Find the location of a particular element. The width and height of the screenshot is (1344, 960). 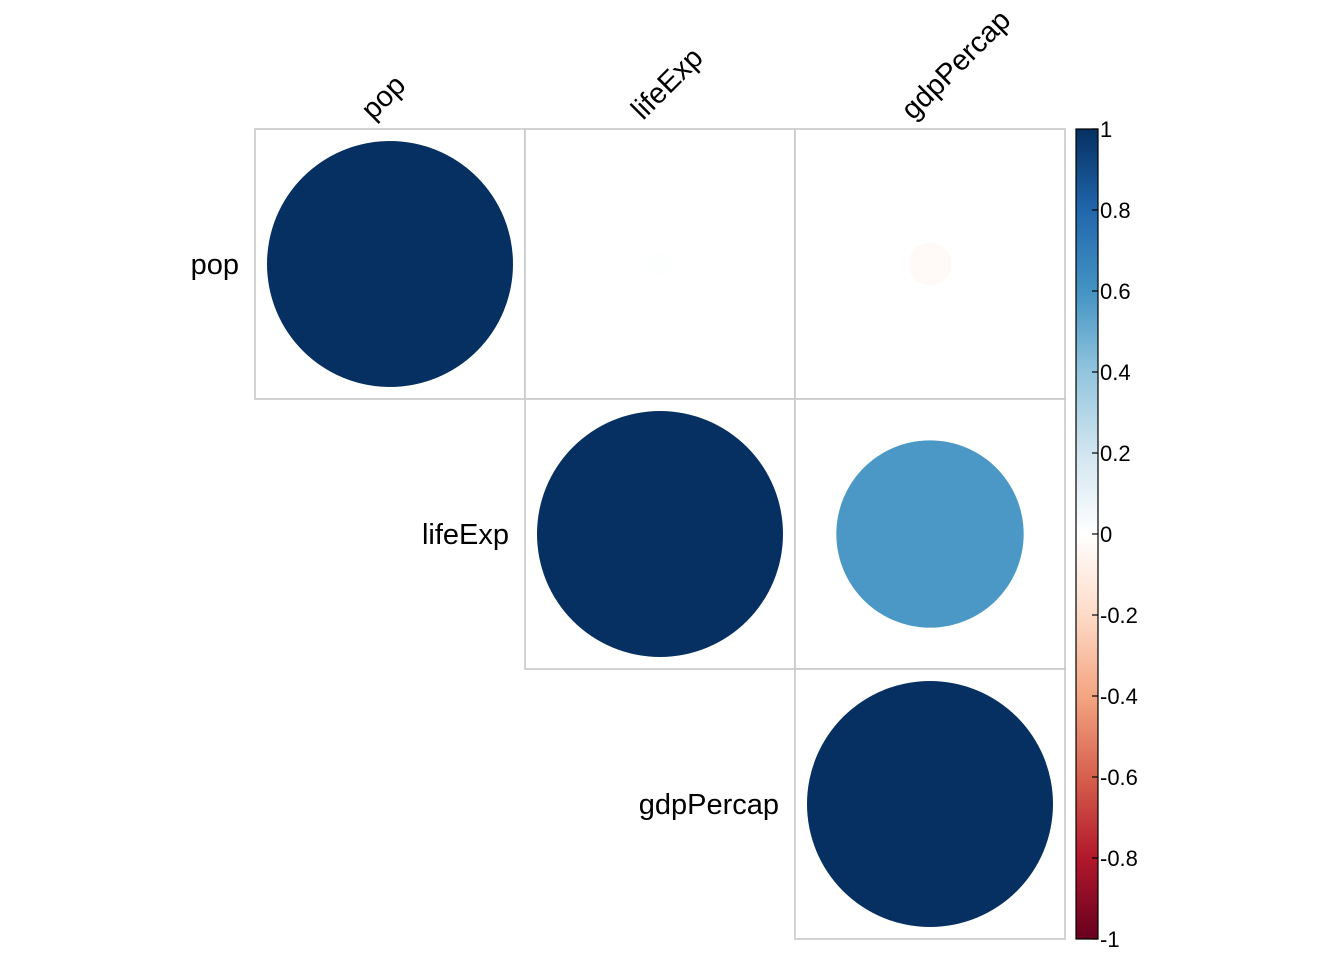

corr-circle-lifeExp-gdpPercap is located at coordinates (930, 534).